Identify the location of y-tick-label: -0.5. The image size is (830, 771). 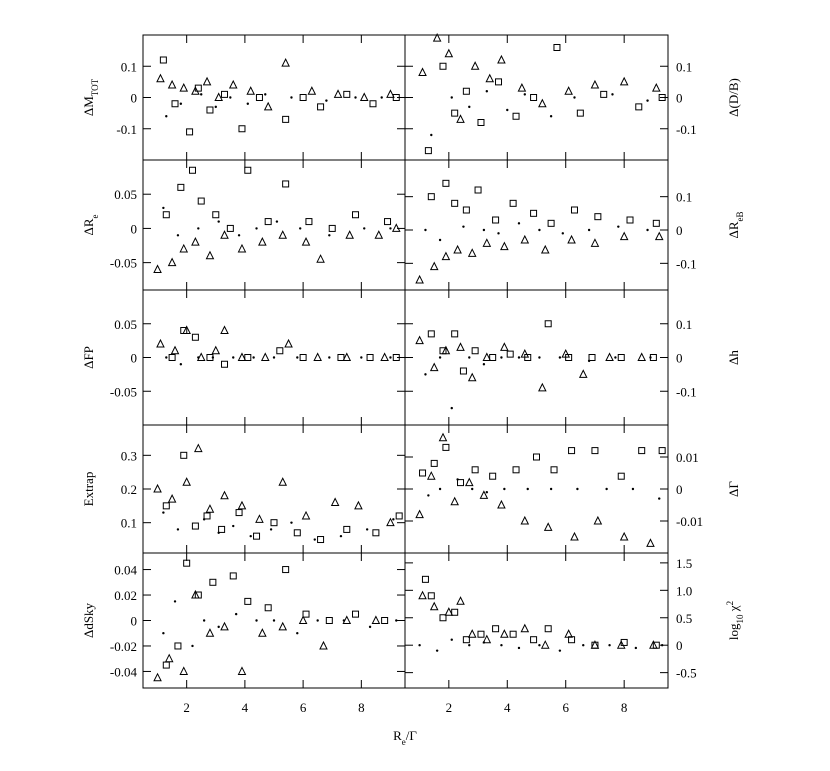
(686, 673).